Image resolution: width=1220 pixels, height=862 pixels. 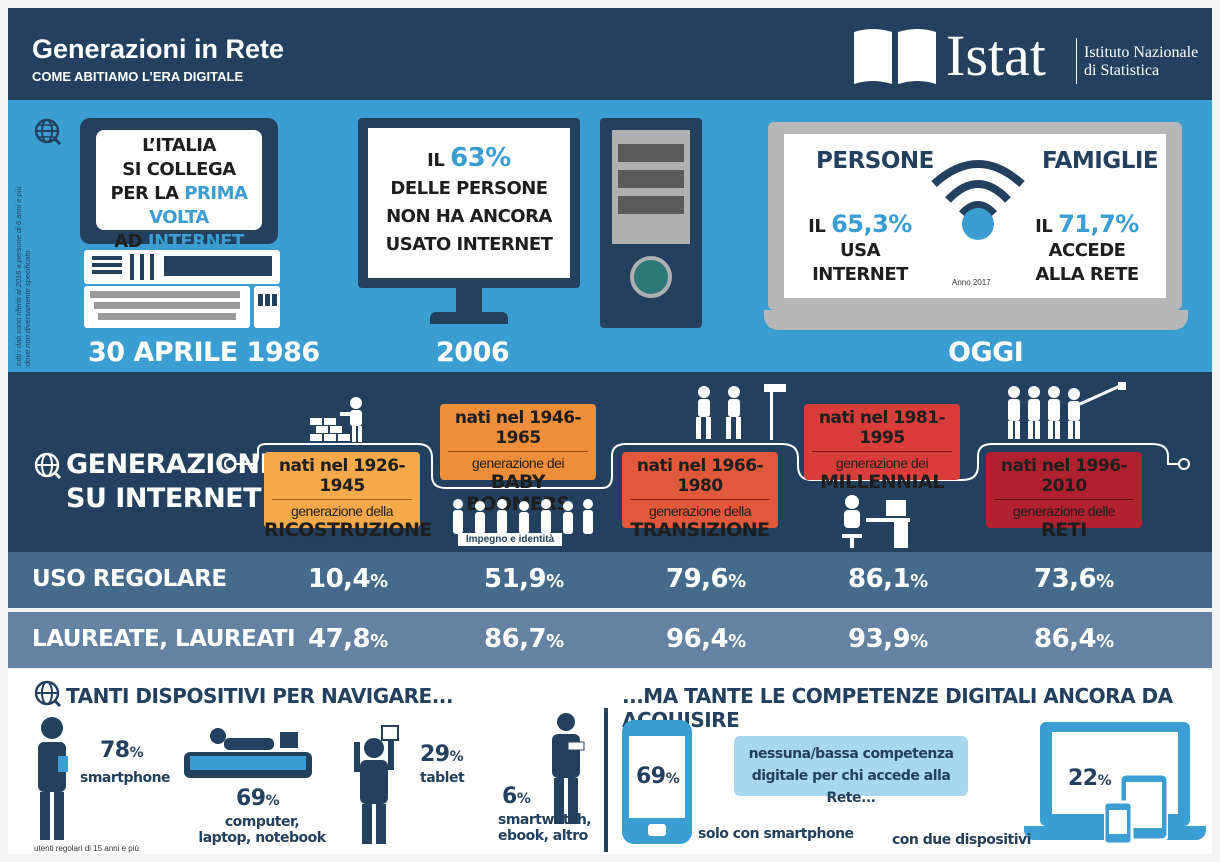 What do you see at coordinates (1136, 809) in the screenshot?
I see `tablet-phone-icon` at bounding box center [1136, 809].